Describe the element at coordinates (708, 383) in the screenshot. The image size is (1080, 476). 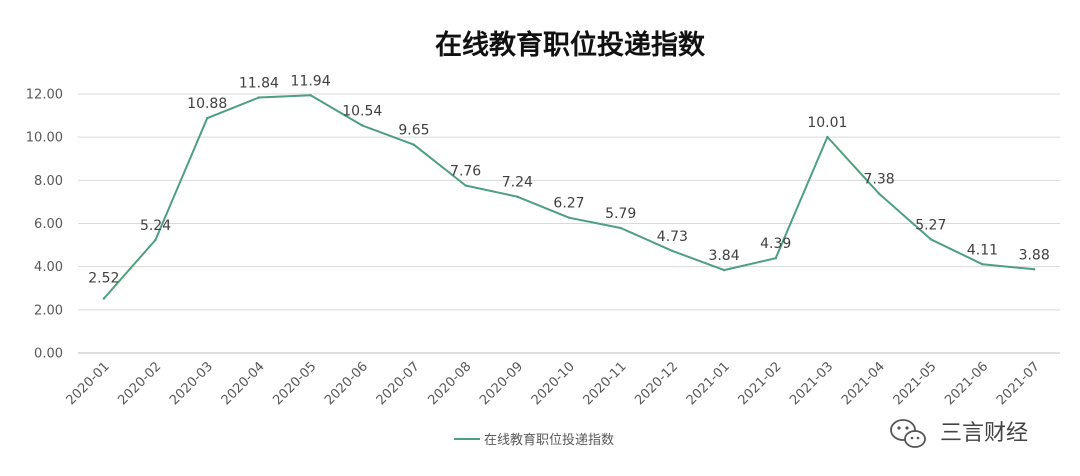
I see `x-tick-label: 2021-01` at that location.